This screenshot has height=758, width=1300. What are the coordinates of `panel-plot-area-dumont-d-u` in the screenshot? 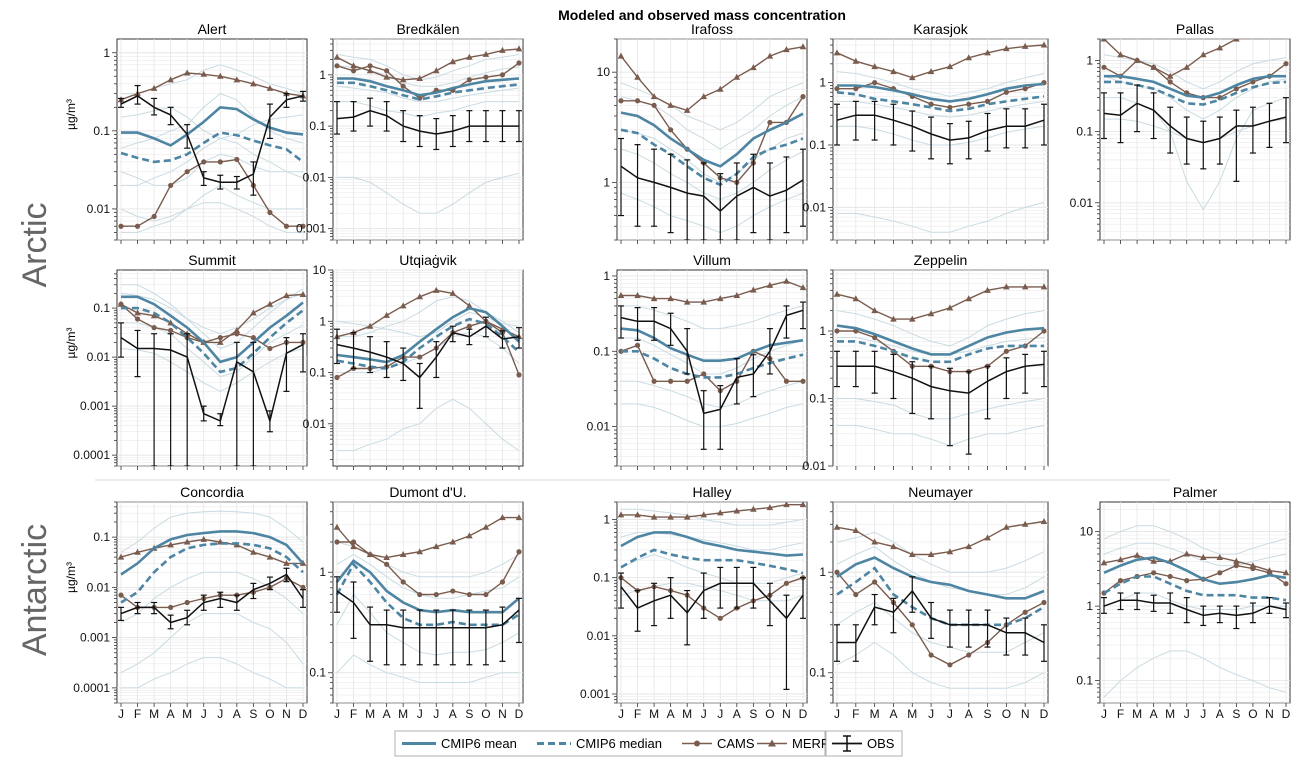 It's located at (428, 598).